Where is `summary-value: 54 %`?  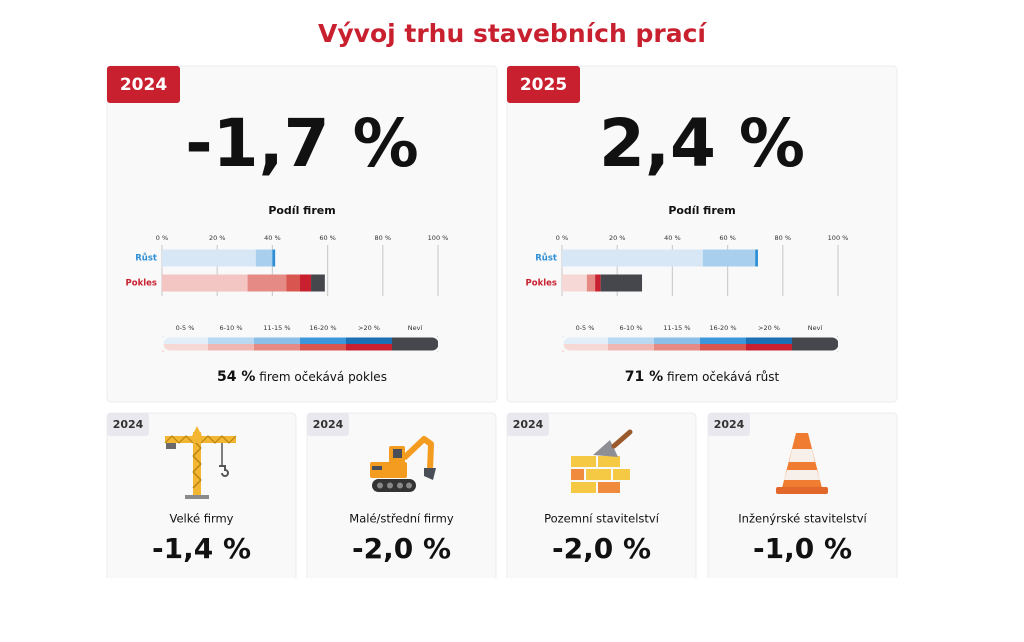
summary-value: 54 % is located at coordinates (236, 377).